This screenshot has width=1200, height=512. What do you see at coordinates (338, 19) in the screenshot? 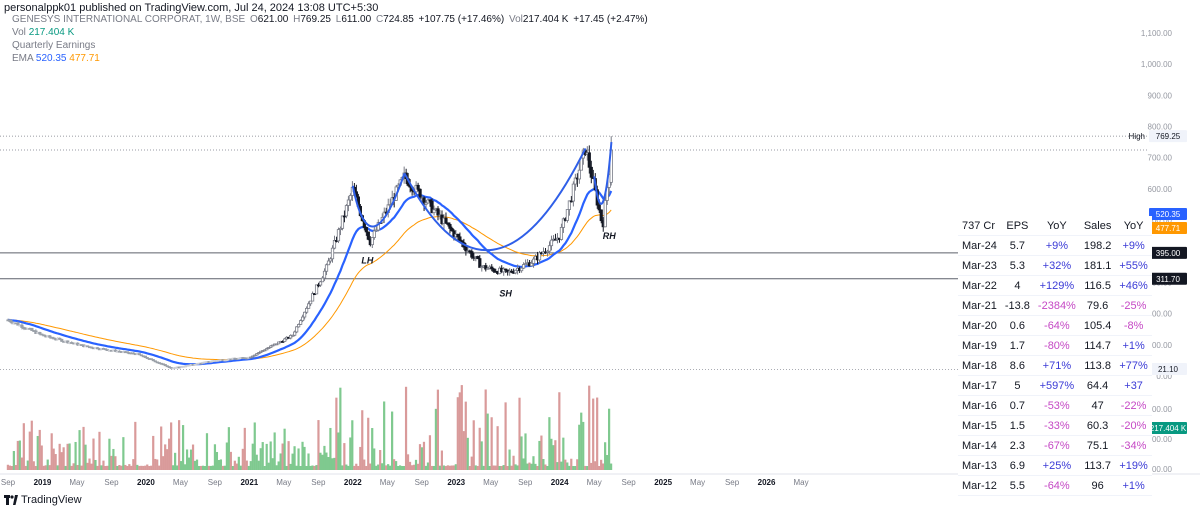
I see `legend-low-label: L` at bounding box center [338, 19].